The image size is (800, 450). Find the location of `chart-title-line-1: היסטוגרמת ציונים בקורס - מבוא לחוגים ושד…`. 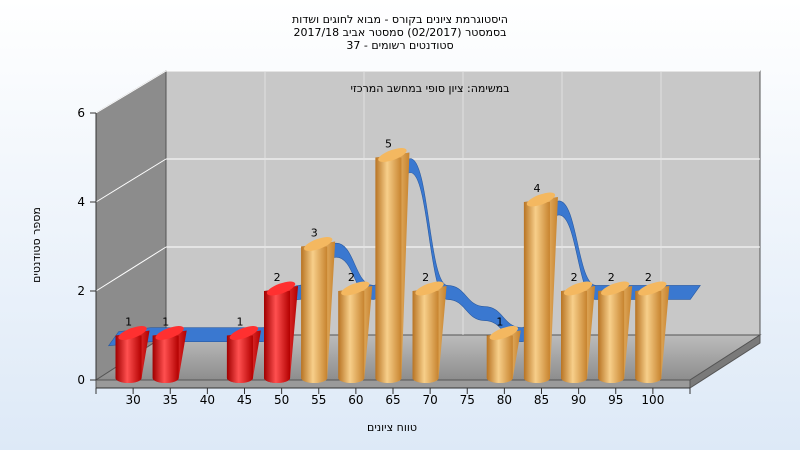

chart-title-line-1: היסטוגרמת ציונים בקורס - מבוא לחוגים ושד… is located at coordinates (400, 19).